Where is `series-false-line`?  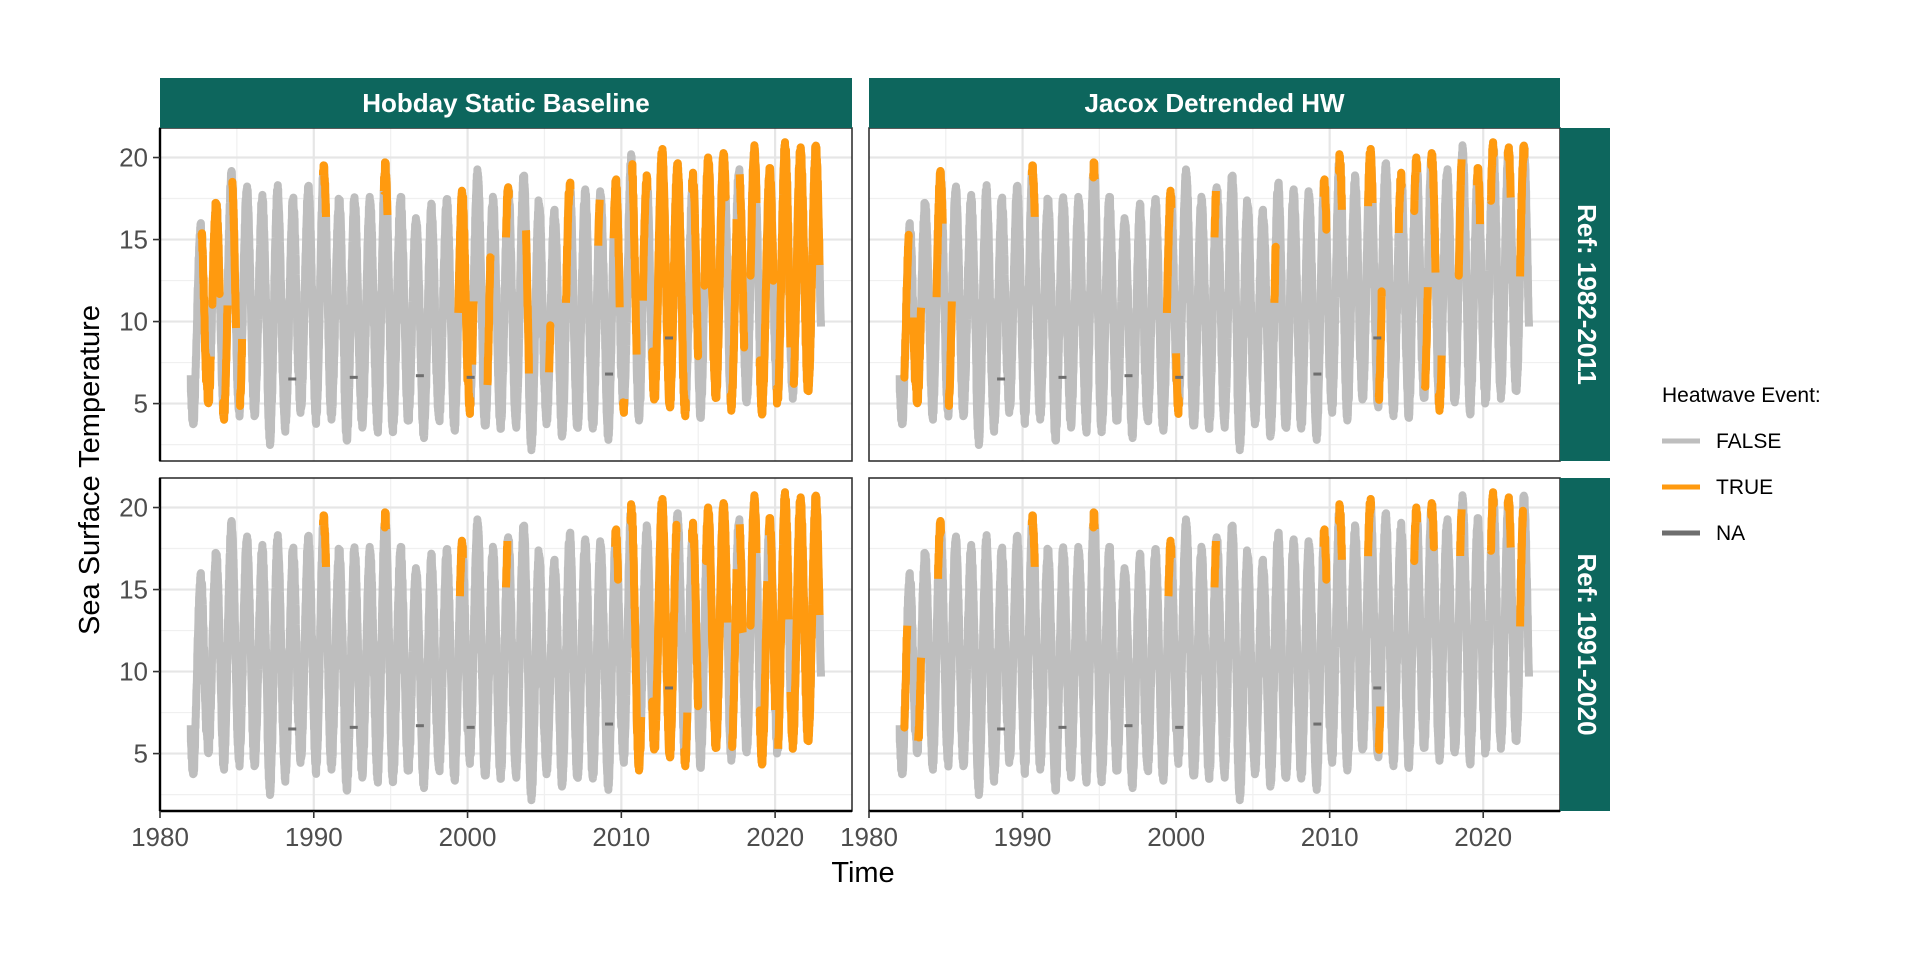 series-false-line is located at coordinates (1214, 646).